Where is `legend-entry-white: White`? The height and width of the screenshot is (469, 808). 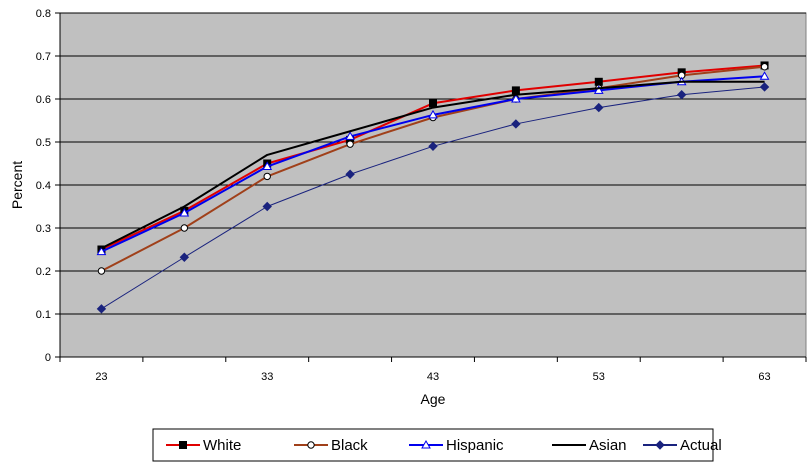 legend-entry-white: White is located at coordinates (203, 445).